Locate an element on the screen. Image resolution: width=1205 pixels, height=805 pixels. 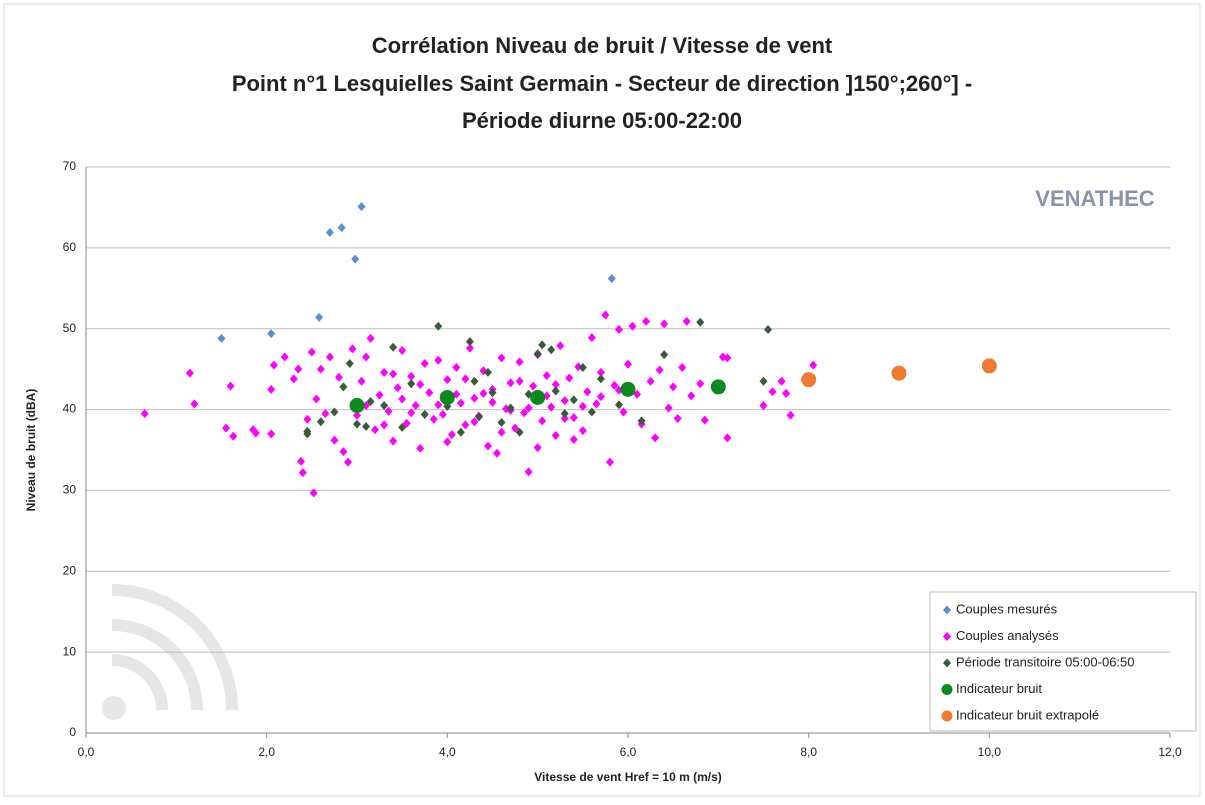
x-tick-label: 0,0 is located at coordinates (86, 752).